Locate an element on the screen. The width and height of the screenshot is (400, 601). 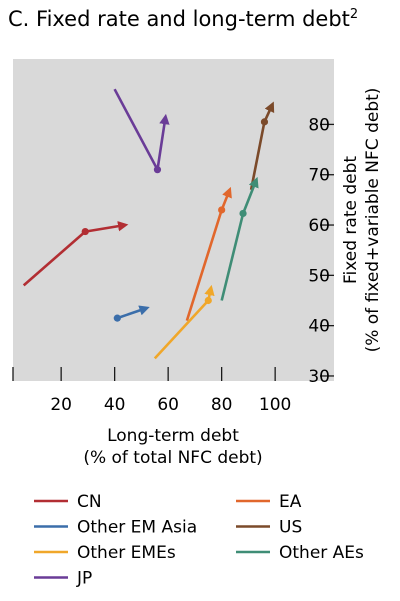
legend-label: Other AEs is located at coordinates (321, 553).